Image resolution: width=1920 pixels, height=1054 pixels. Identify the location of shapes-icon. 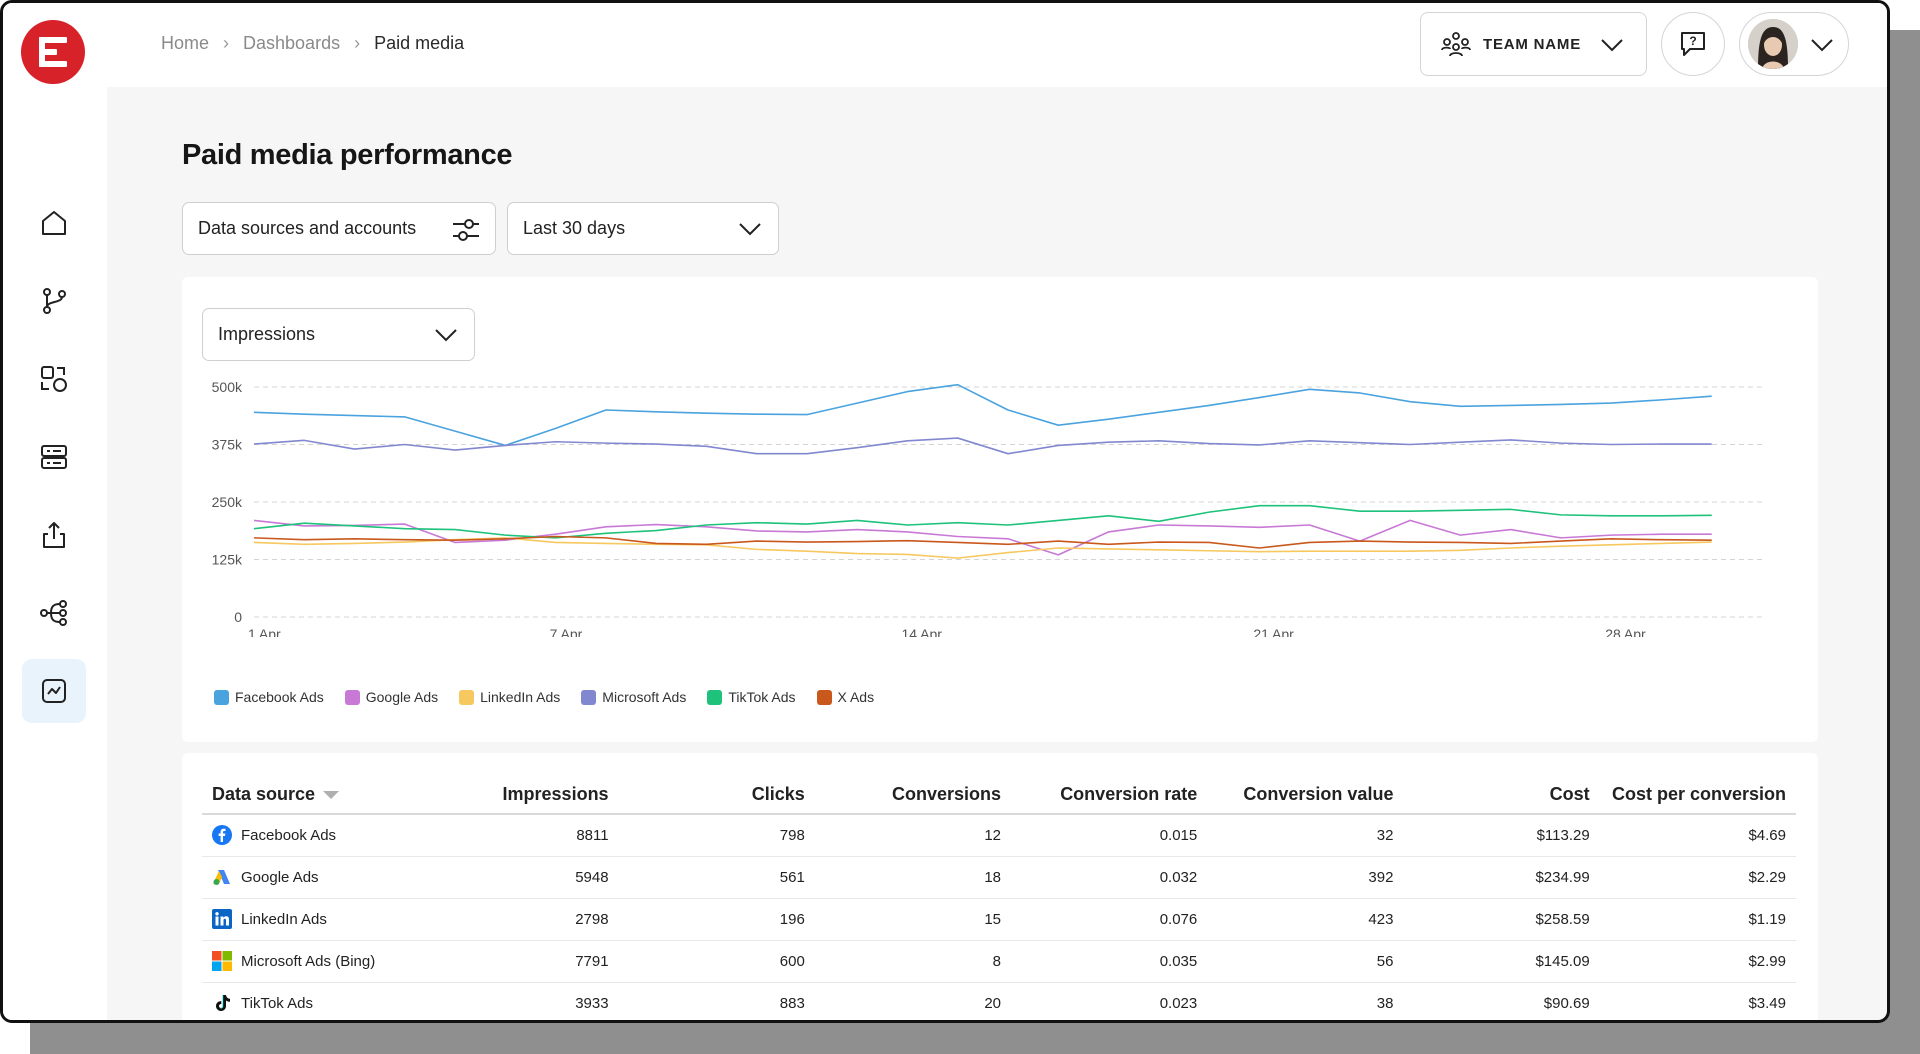
(54, 379).